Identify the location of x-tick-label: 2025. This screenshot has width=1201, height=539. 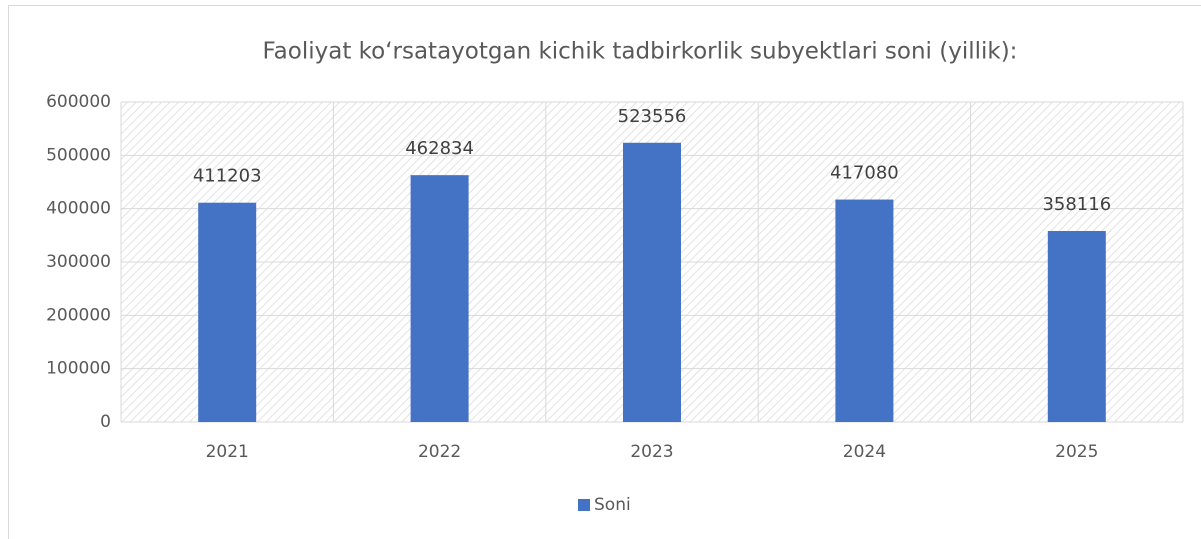
(1076, 452).